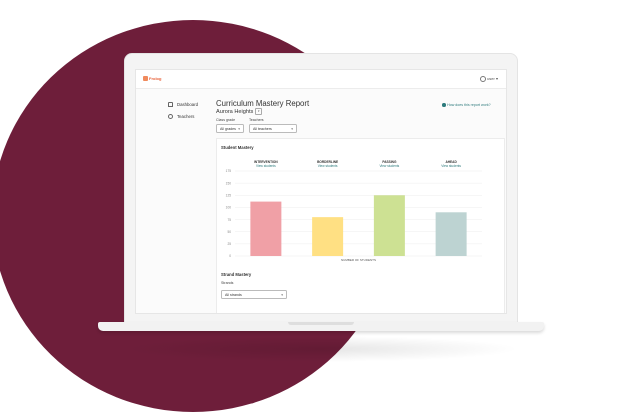  Describe the element at coordinates (451, 162) in the screenshot. I see `category-label: AHEAD` at that location.